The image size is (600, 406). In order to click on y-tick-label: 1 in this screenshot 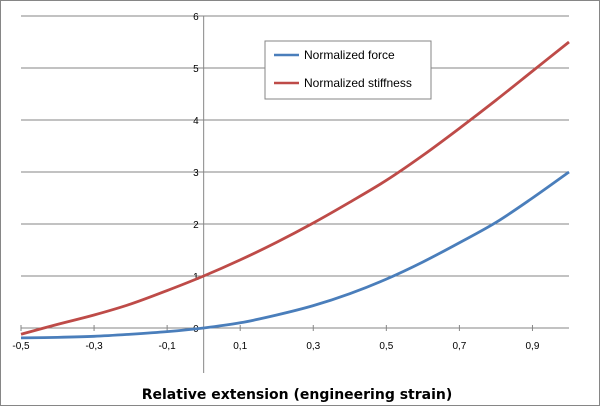, I will do `click(196, 277)`.